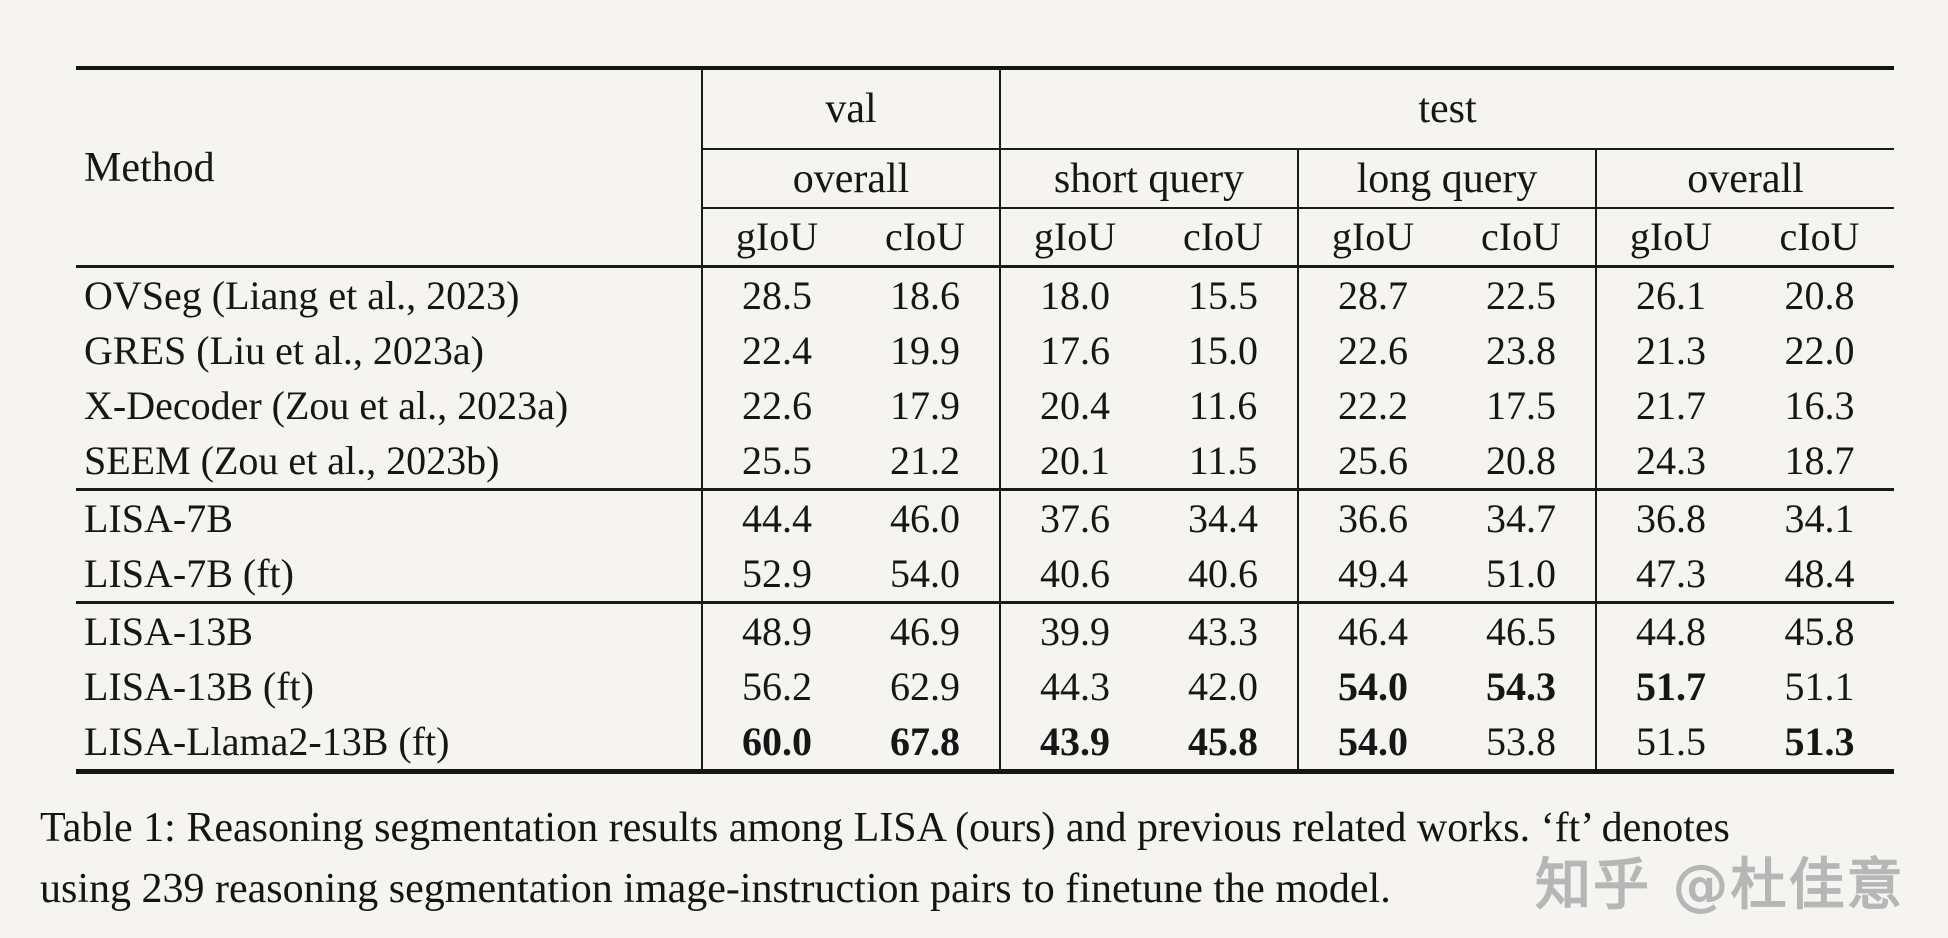 The width and height of the screenshot is (1948, 938). I want to click on metric-value: 51.1, so click(1819, 686).